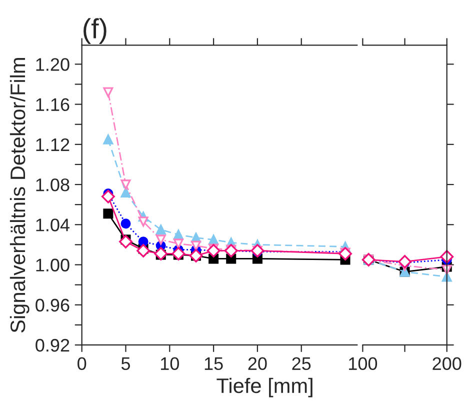 The image size is (465, 403). I want to click on y-tick-label: 0.92, so click(53, 345).